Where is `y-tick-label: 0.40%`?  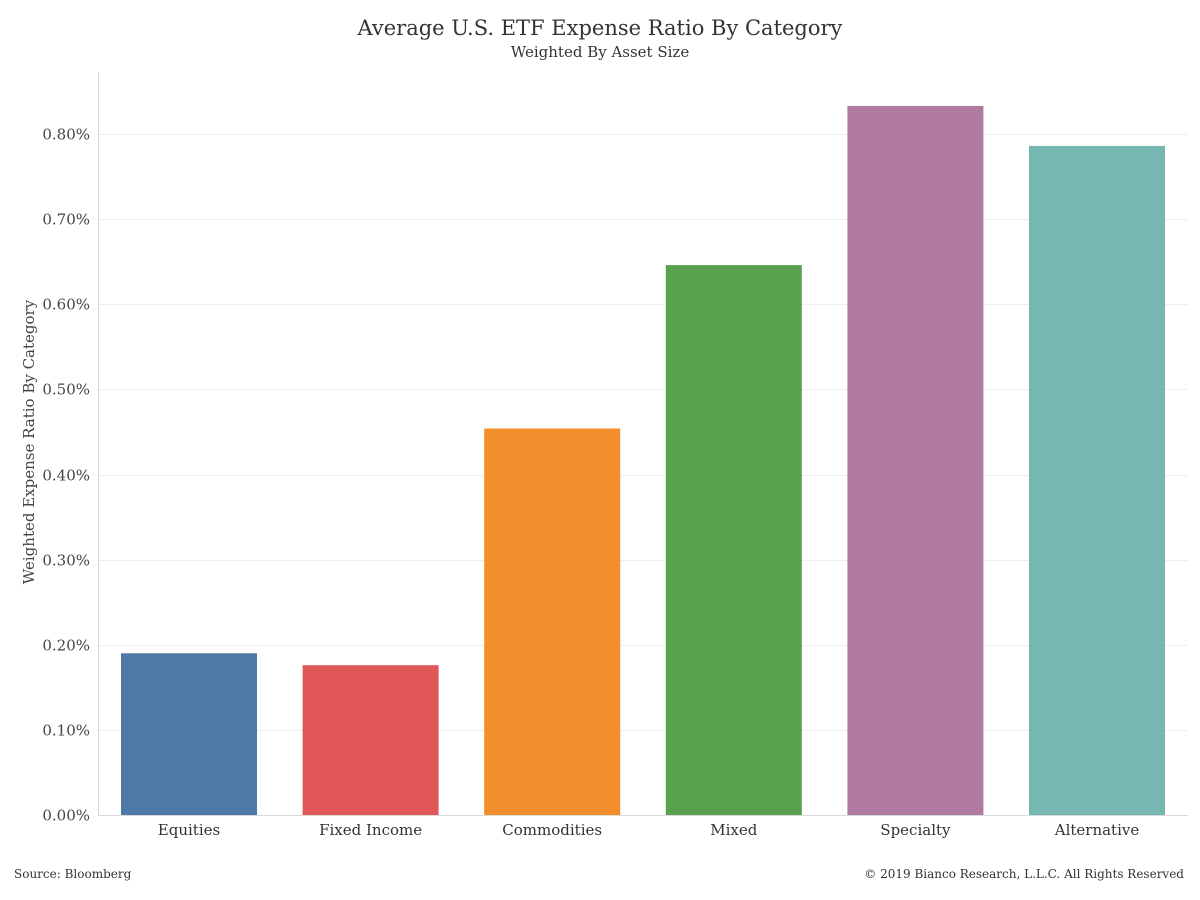
y-tick-label: 0.40% is located at coordinates (66, 476).